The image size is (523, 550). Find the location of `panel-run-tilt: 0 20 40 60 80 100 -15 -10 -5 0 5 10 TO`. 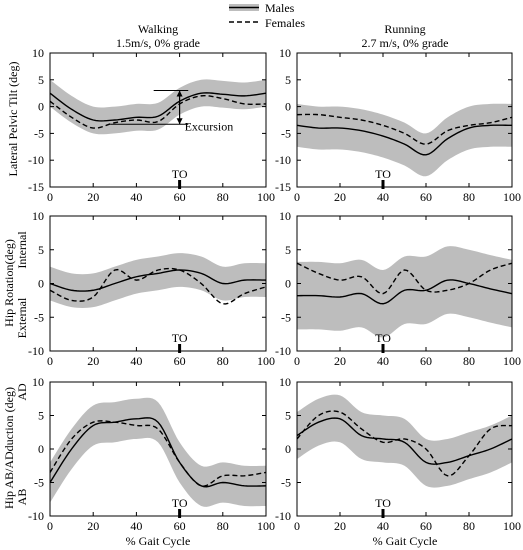

panel-run-tilt: 0 20 40 60 80 100 -15 -10 -5 0 5 10 TO is located at coordinates (398, 125).